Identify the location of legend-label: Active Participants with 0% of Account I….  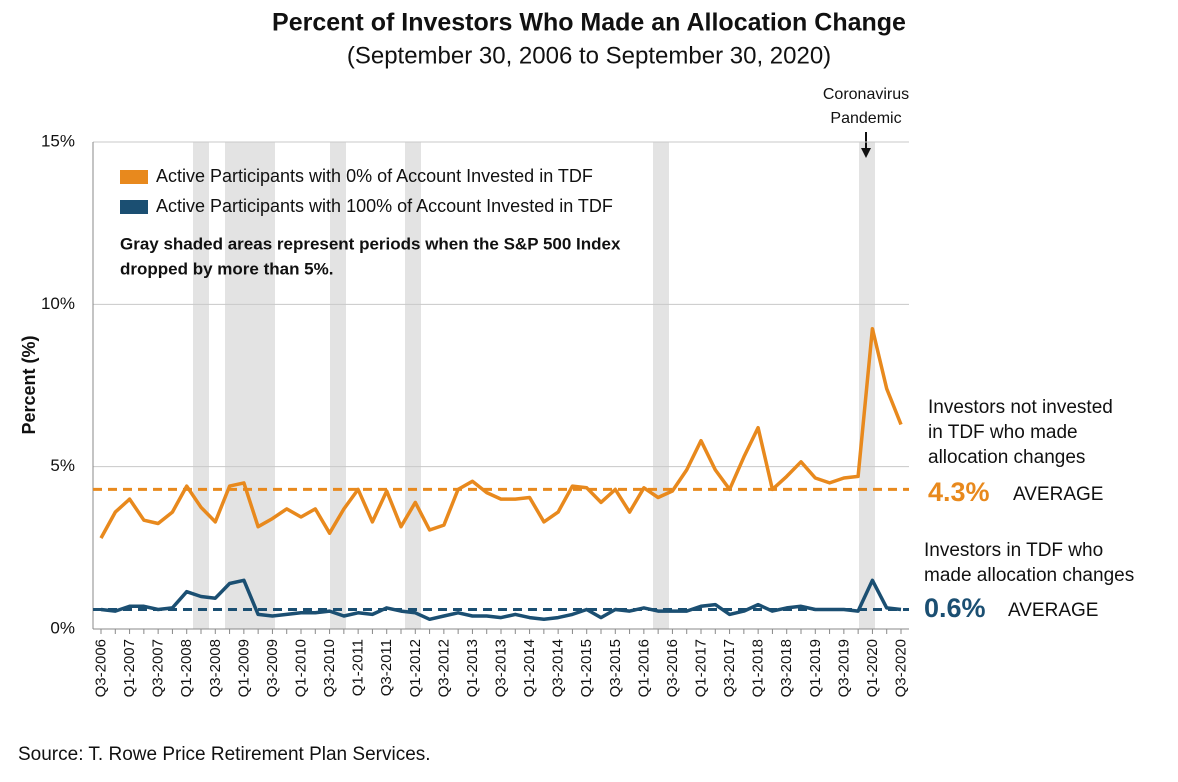
(374, 176).